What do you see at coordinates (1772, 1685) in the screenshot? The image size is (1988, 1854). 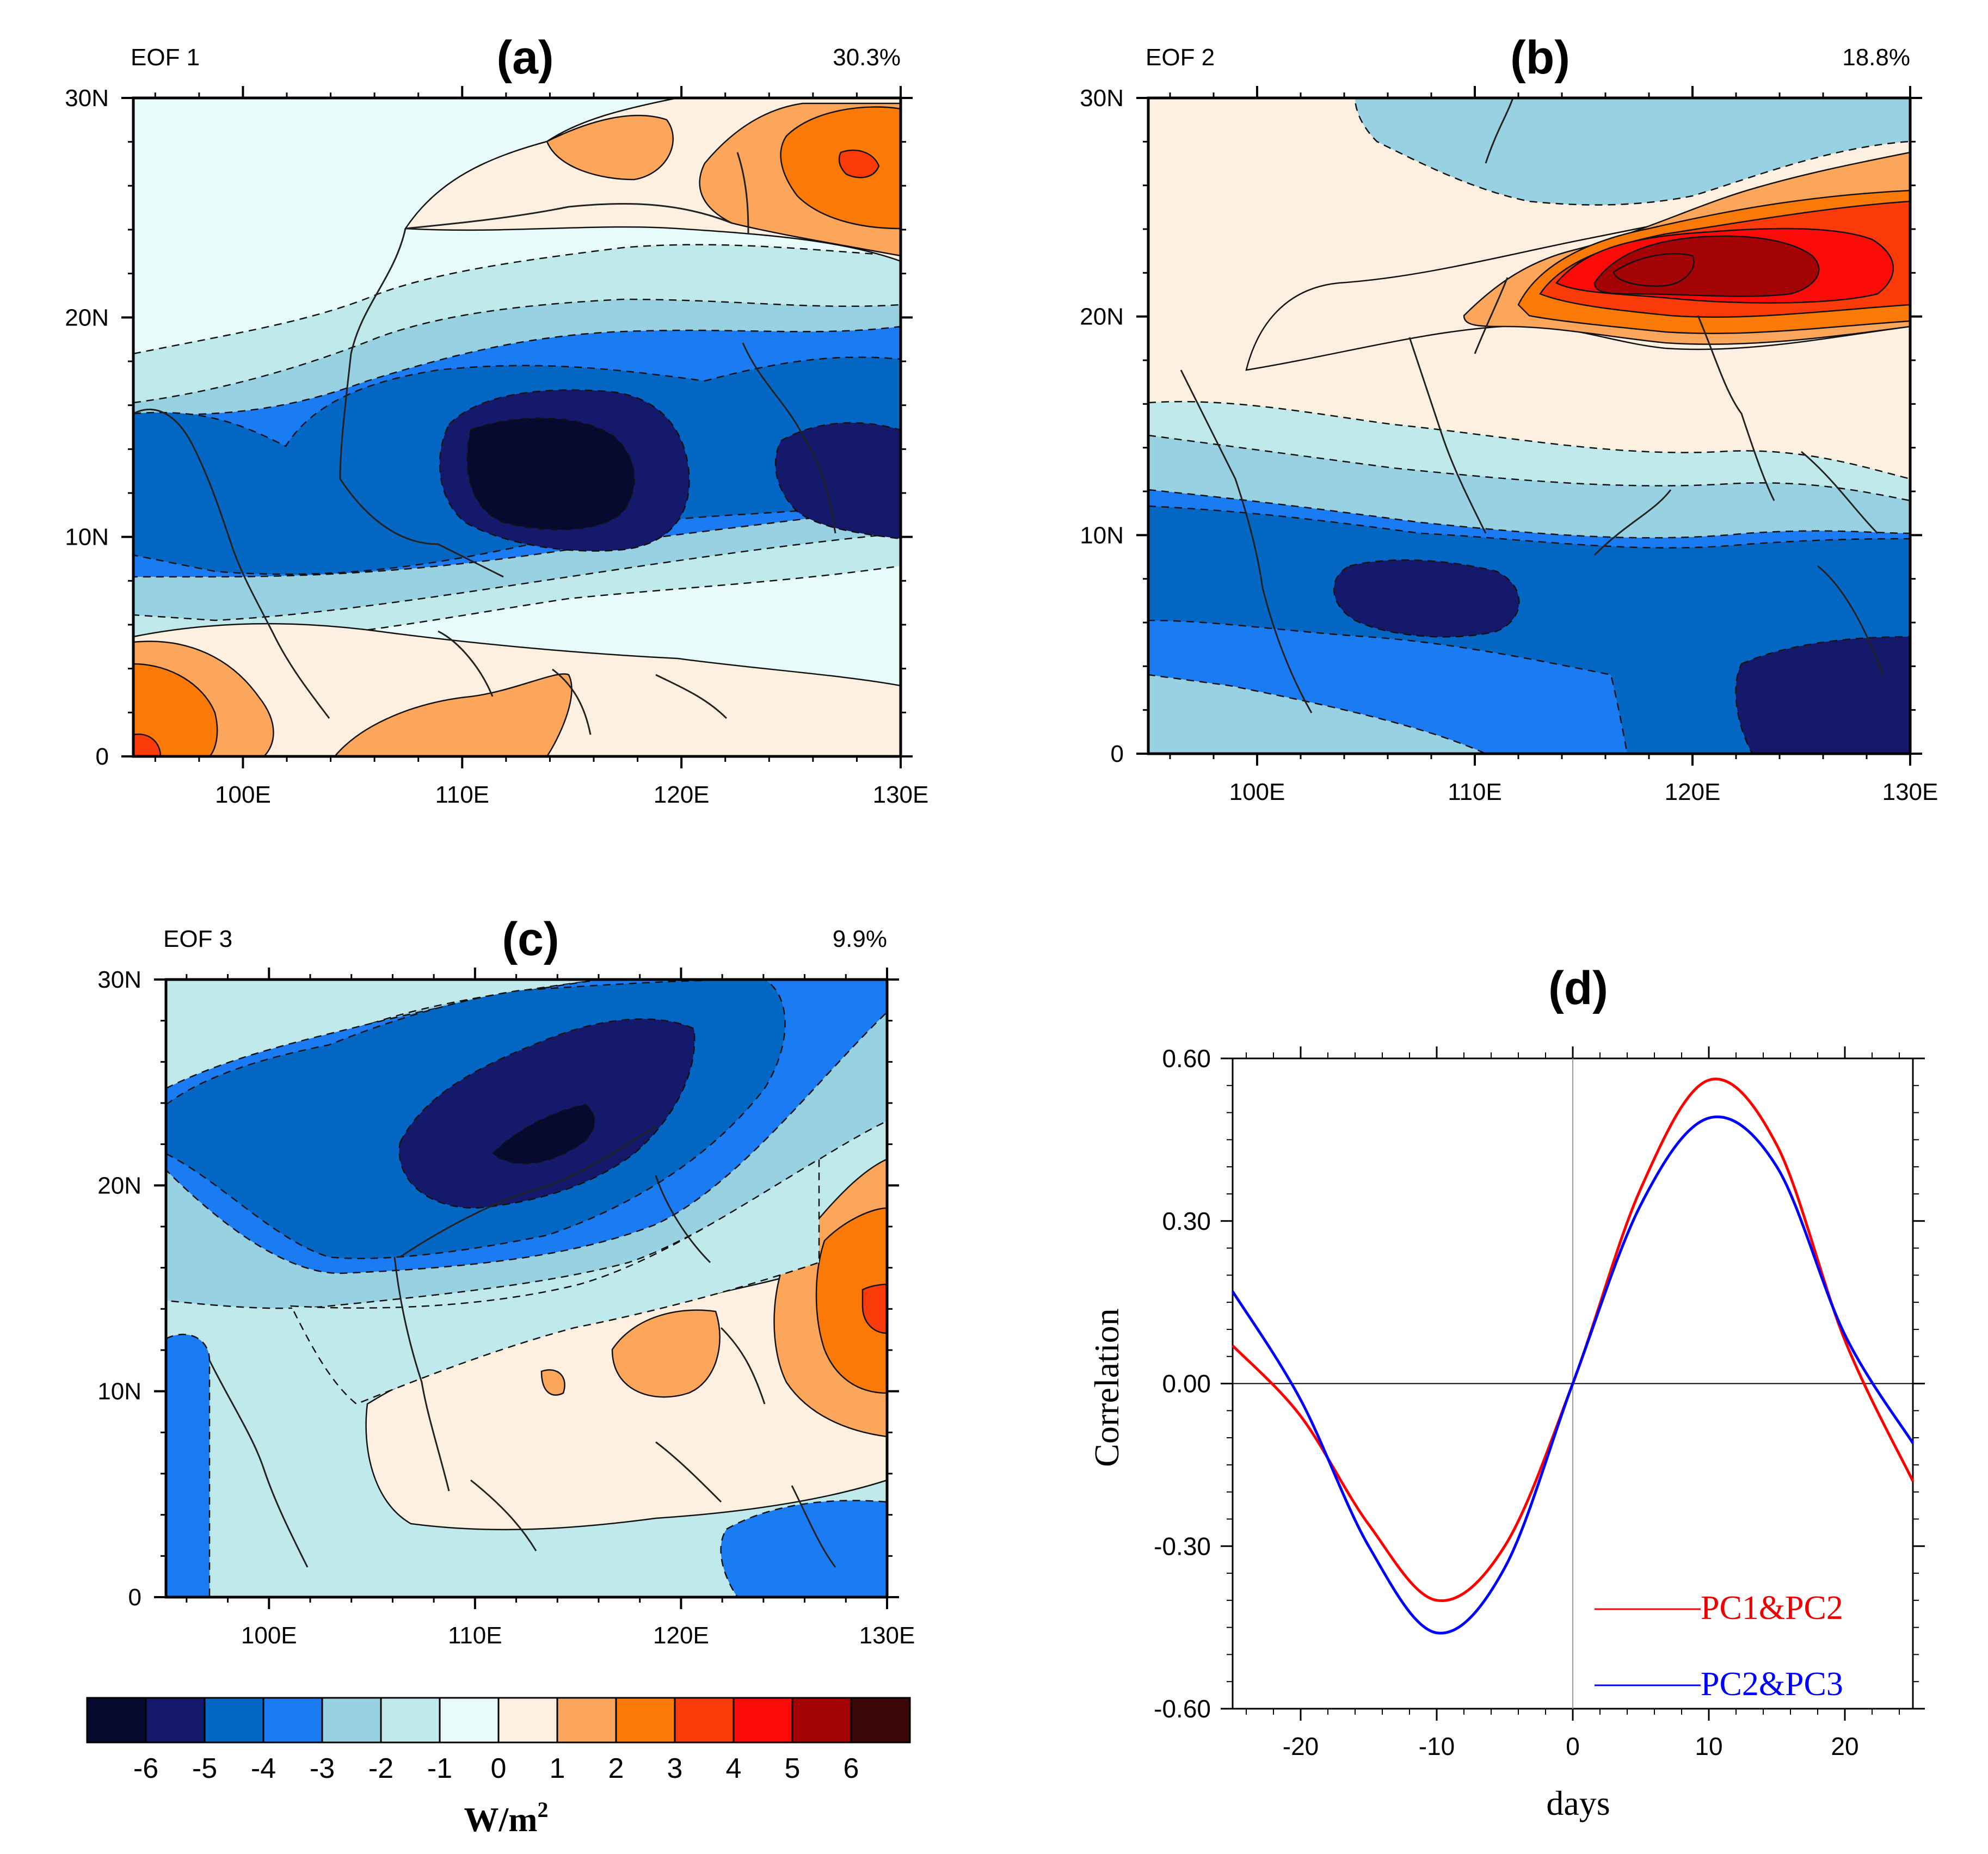 I see `legend-label: PC2&PC3` at bounding box center [1772, 1685].